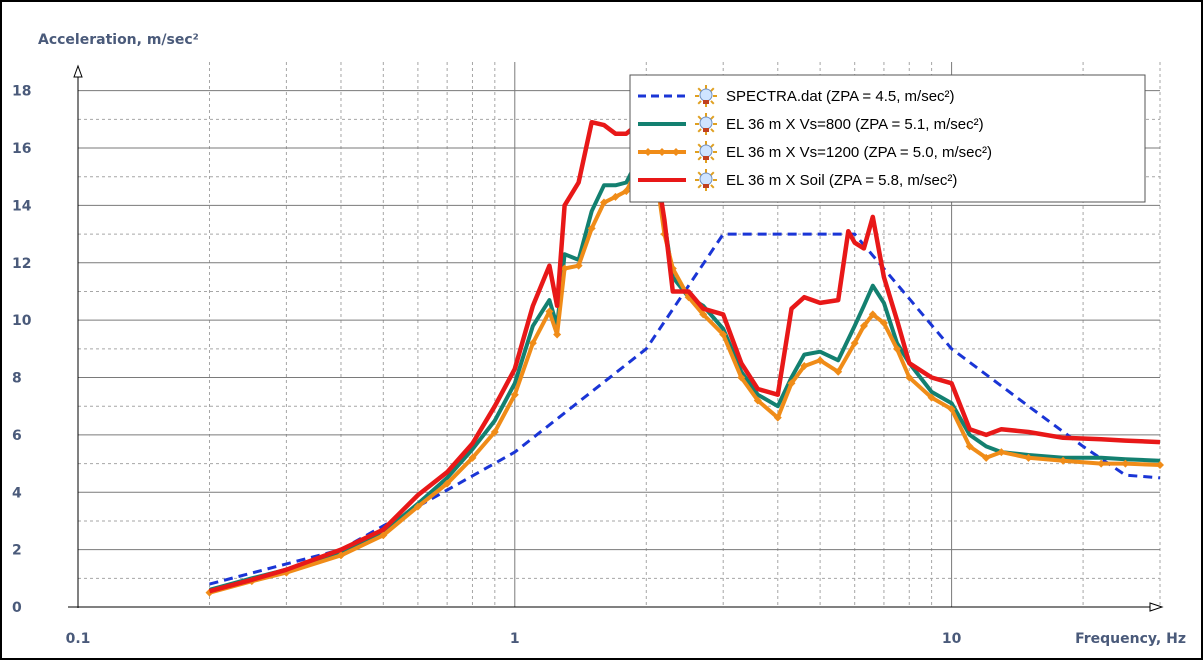  Describe the element at coordinates (17, 379) in the screenshot. I see `y-tick-label: 8` at that location.